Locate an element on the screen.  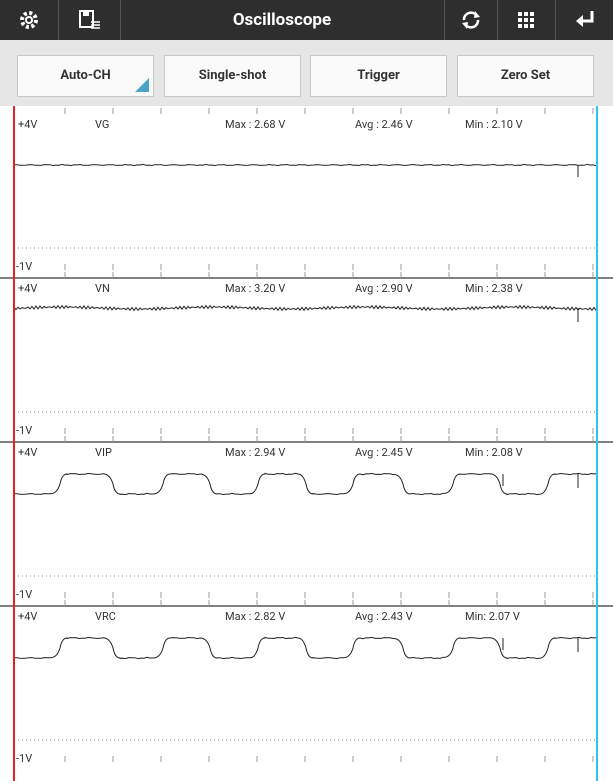
refresh-button is located at coordinates (471, 20).